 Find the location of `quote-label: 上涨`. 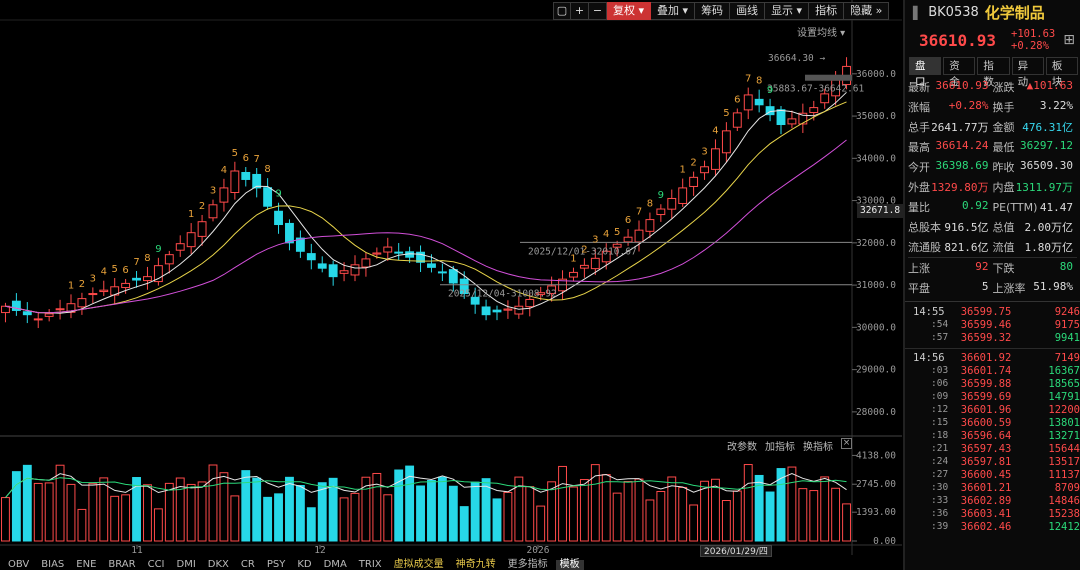

quote-label: 上涨 is located at coordinates (919, 268).